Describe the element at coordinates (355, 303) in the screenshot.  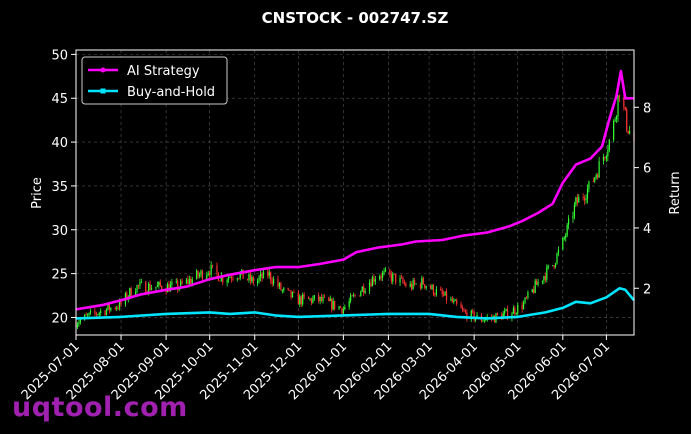
I see `buy-and-hold-line` at that location.